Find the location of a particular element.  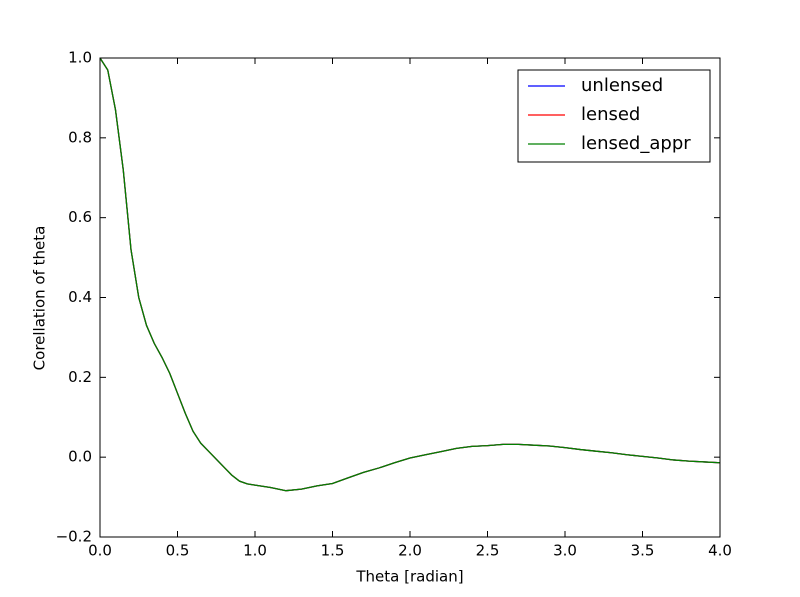

x-tick-label: 3.5 is located at coordinates (643, 551).